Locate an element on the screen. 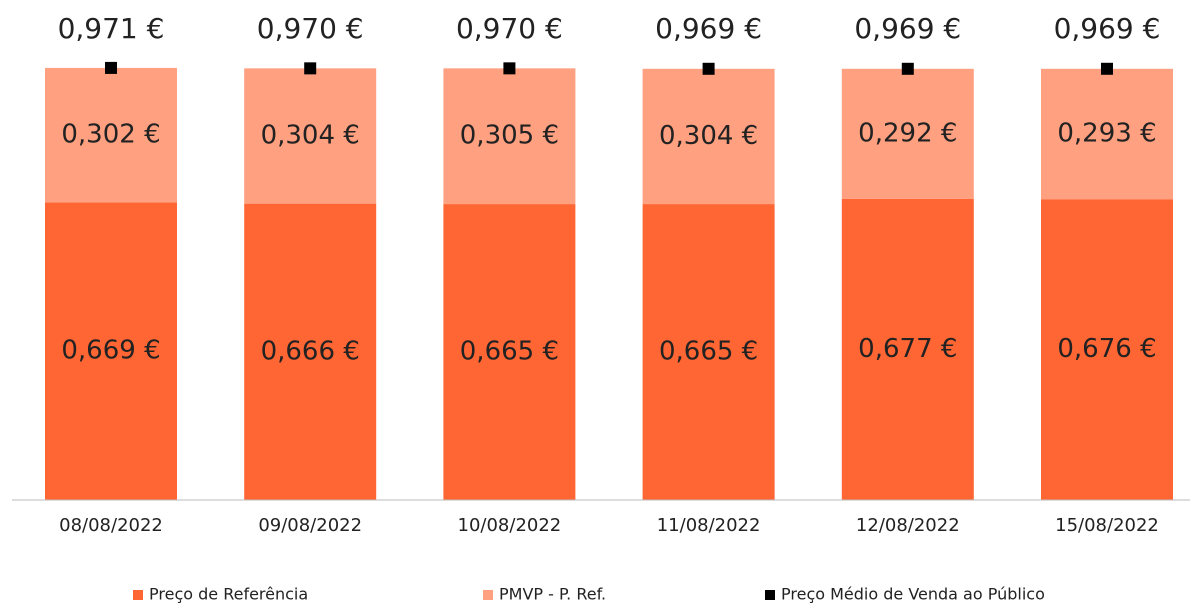 Image resolution: width=1198 pixels, height=604 pixels. x-tick-label: 09/08/2022 is located at coordinates (310, 525).